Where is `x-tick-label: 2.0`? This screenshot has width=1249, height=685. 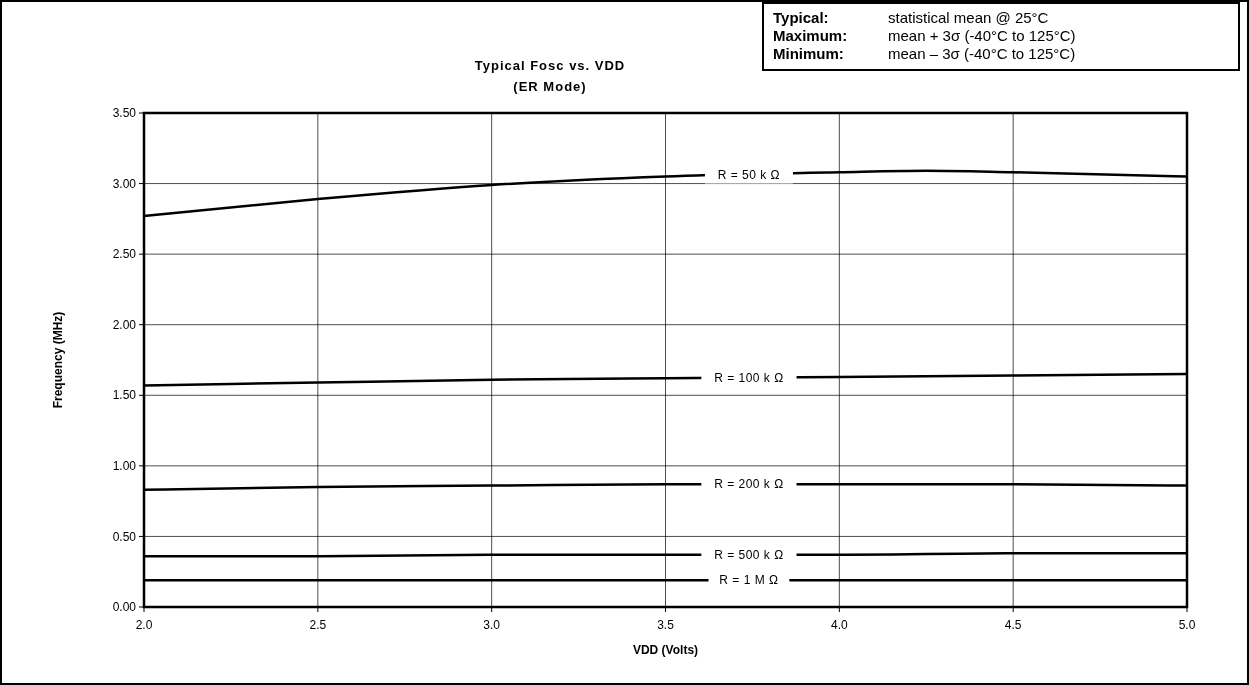
x-tick-label: 2.0 is located at coordinates (144, 625).